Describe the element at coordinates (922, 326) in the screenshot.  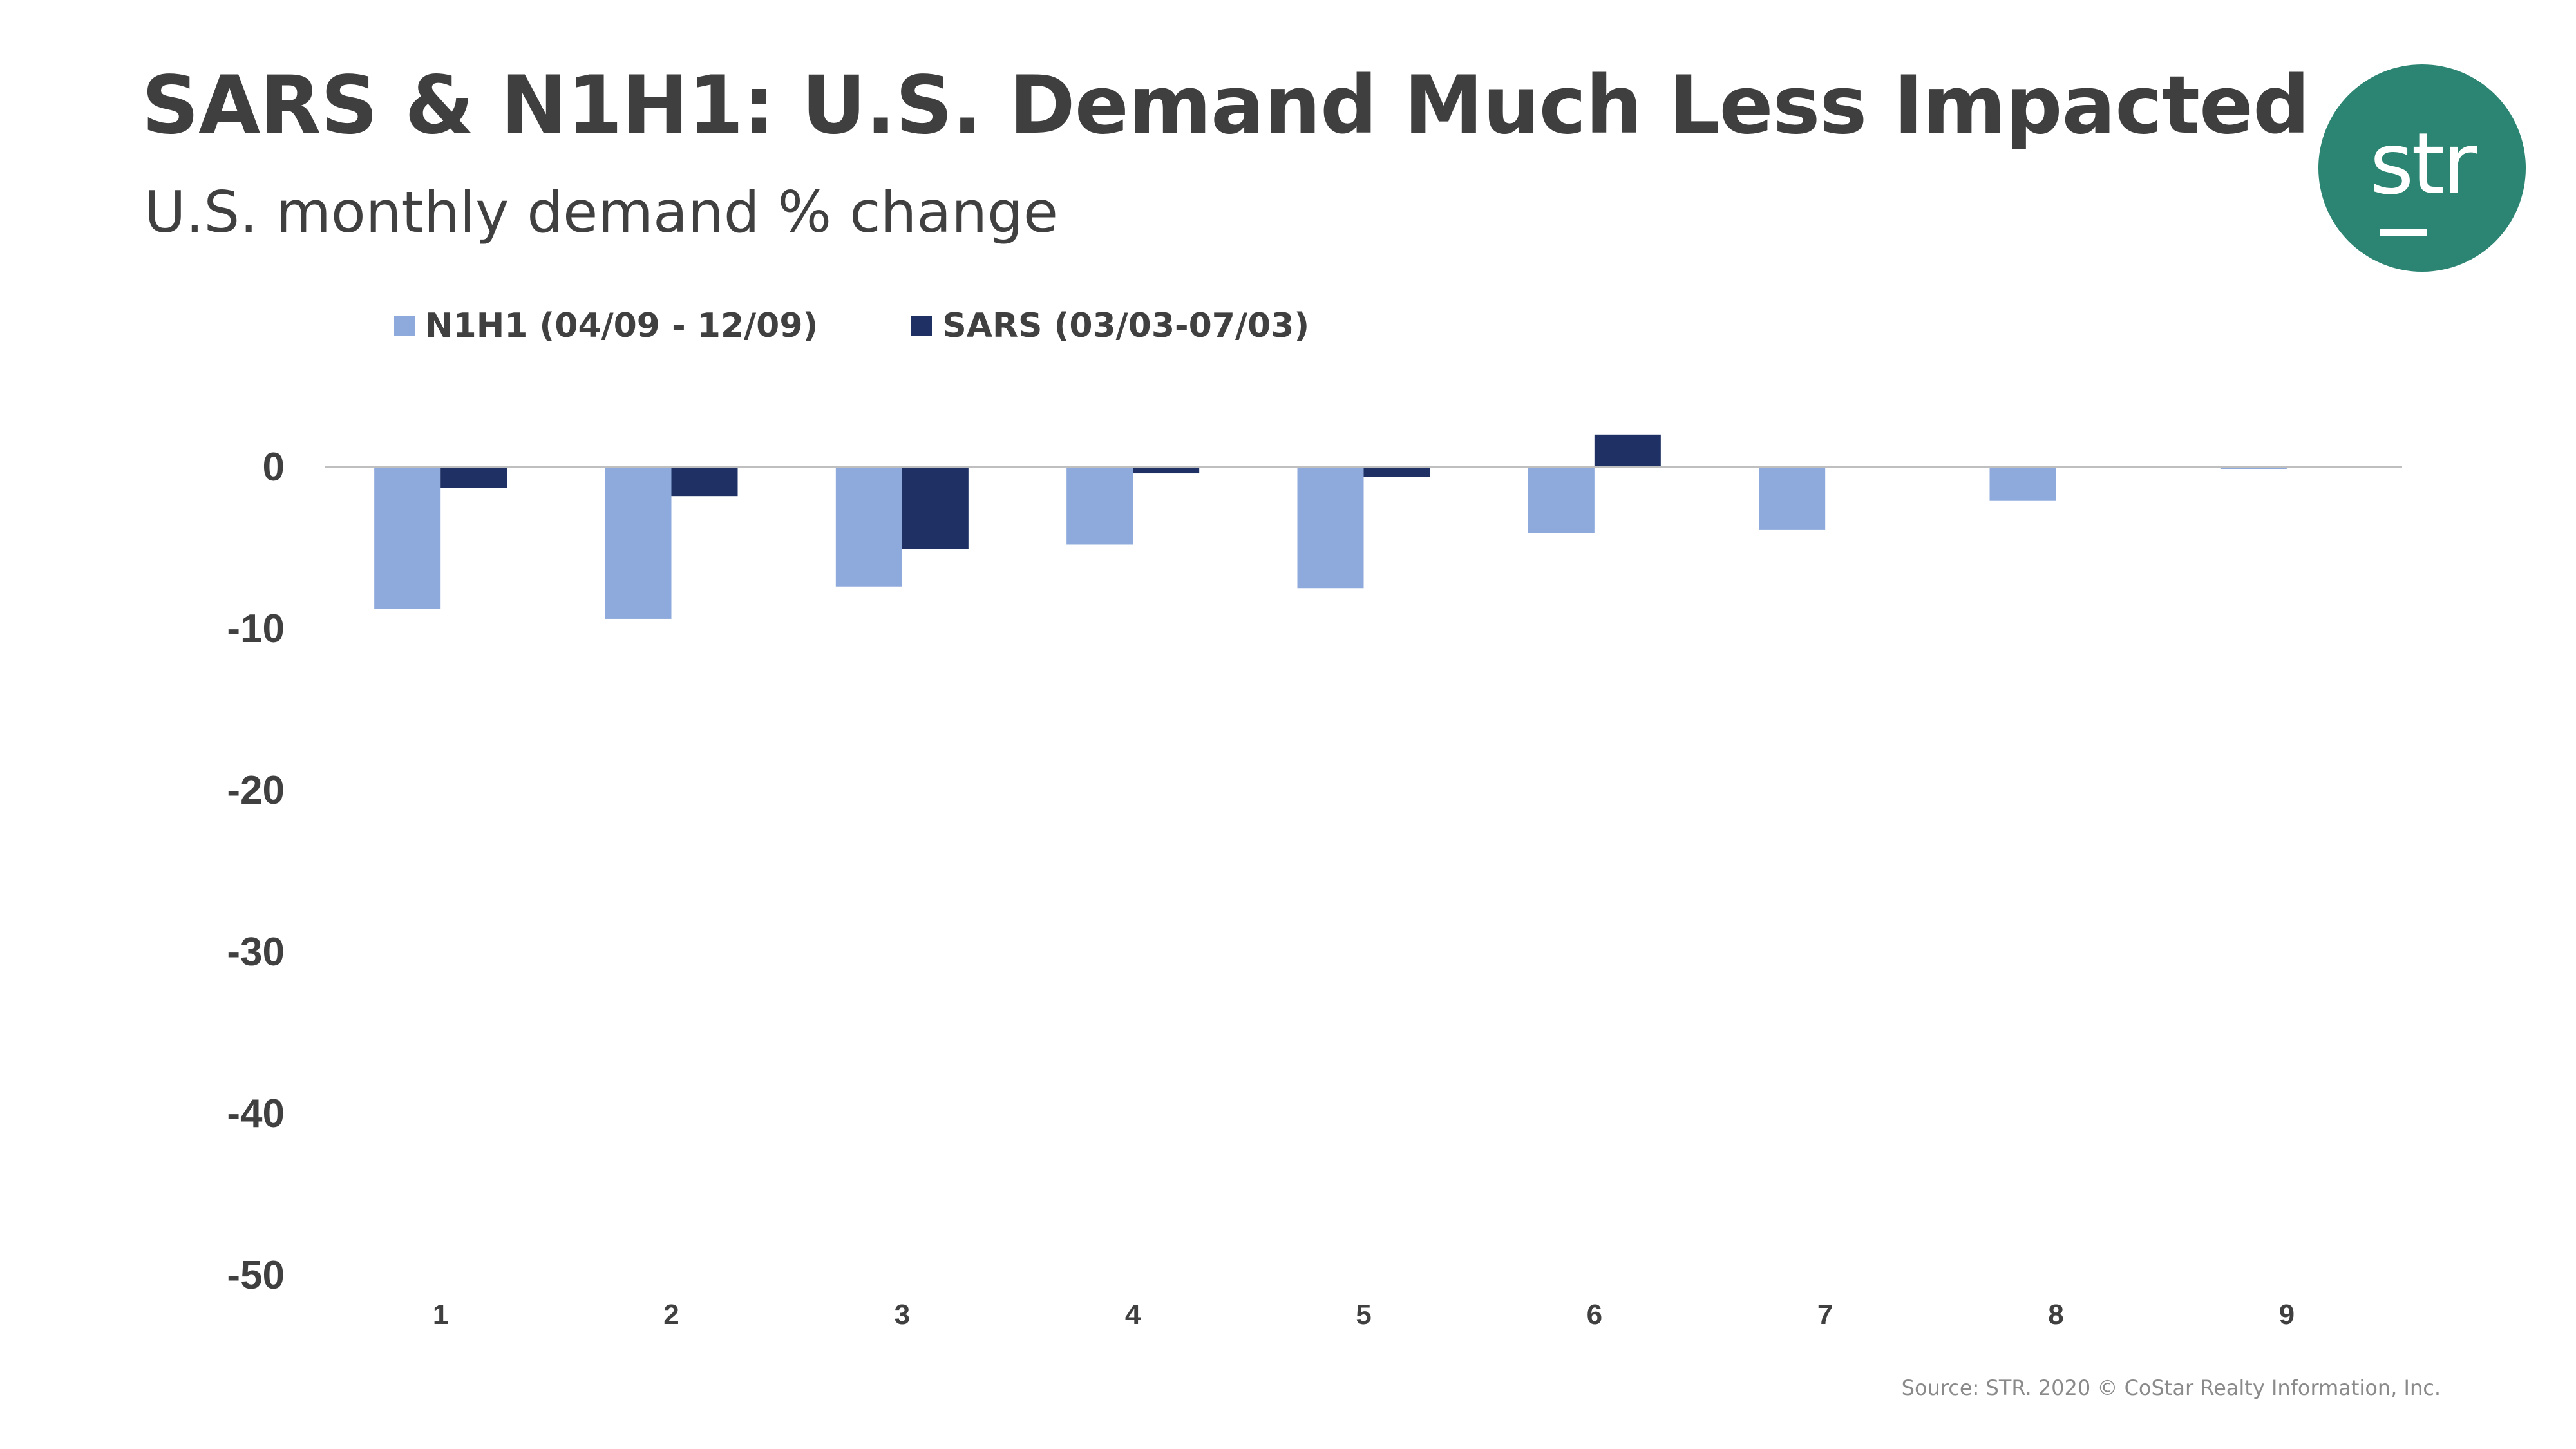
I see `legend-swatch-sars` at that location.